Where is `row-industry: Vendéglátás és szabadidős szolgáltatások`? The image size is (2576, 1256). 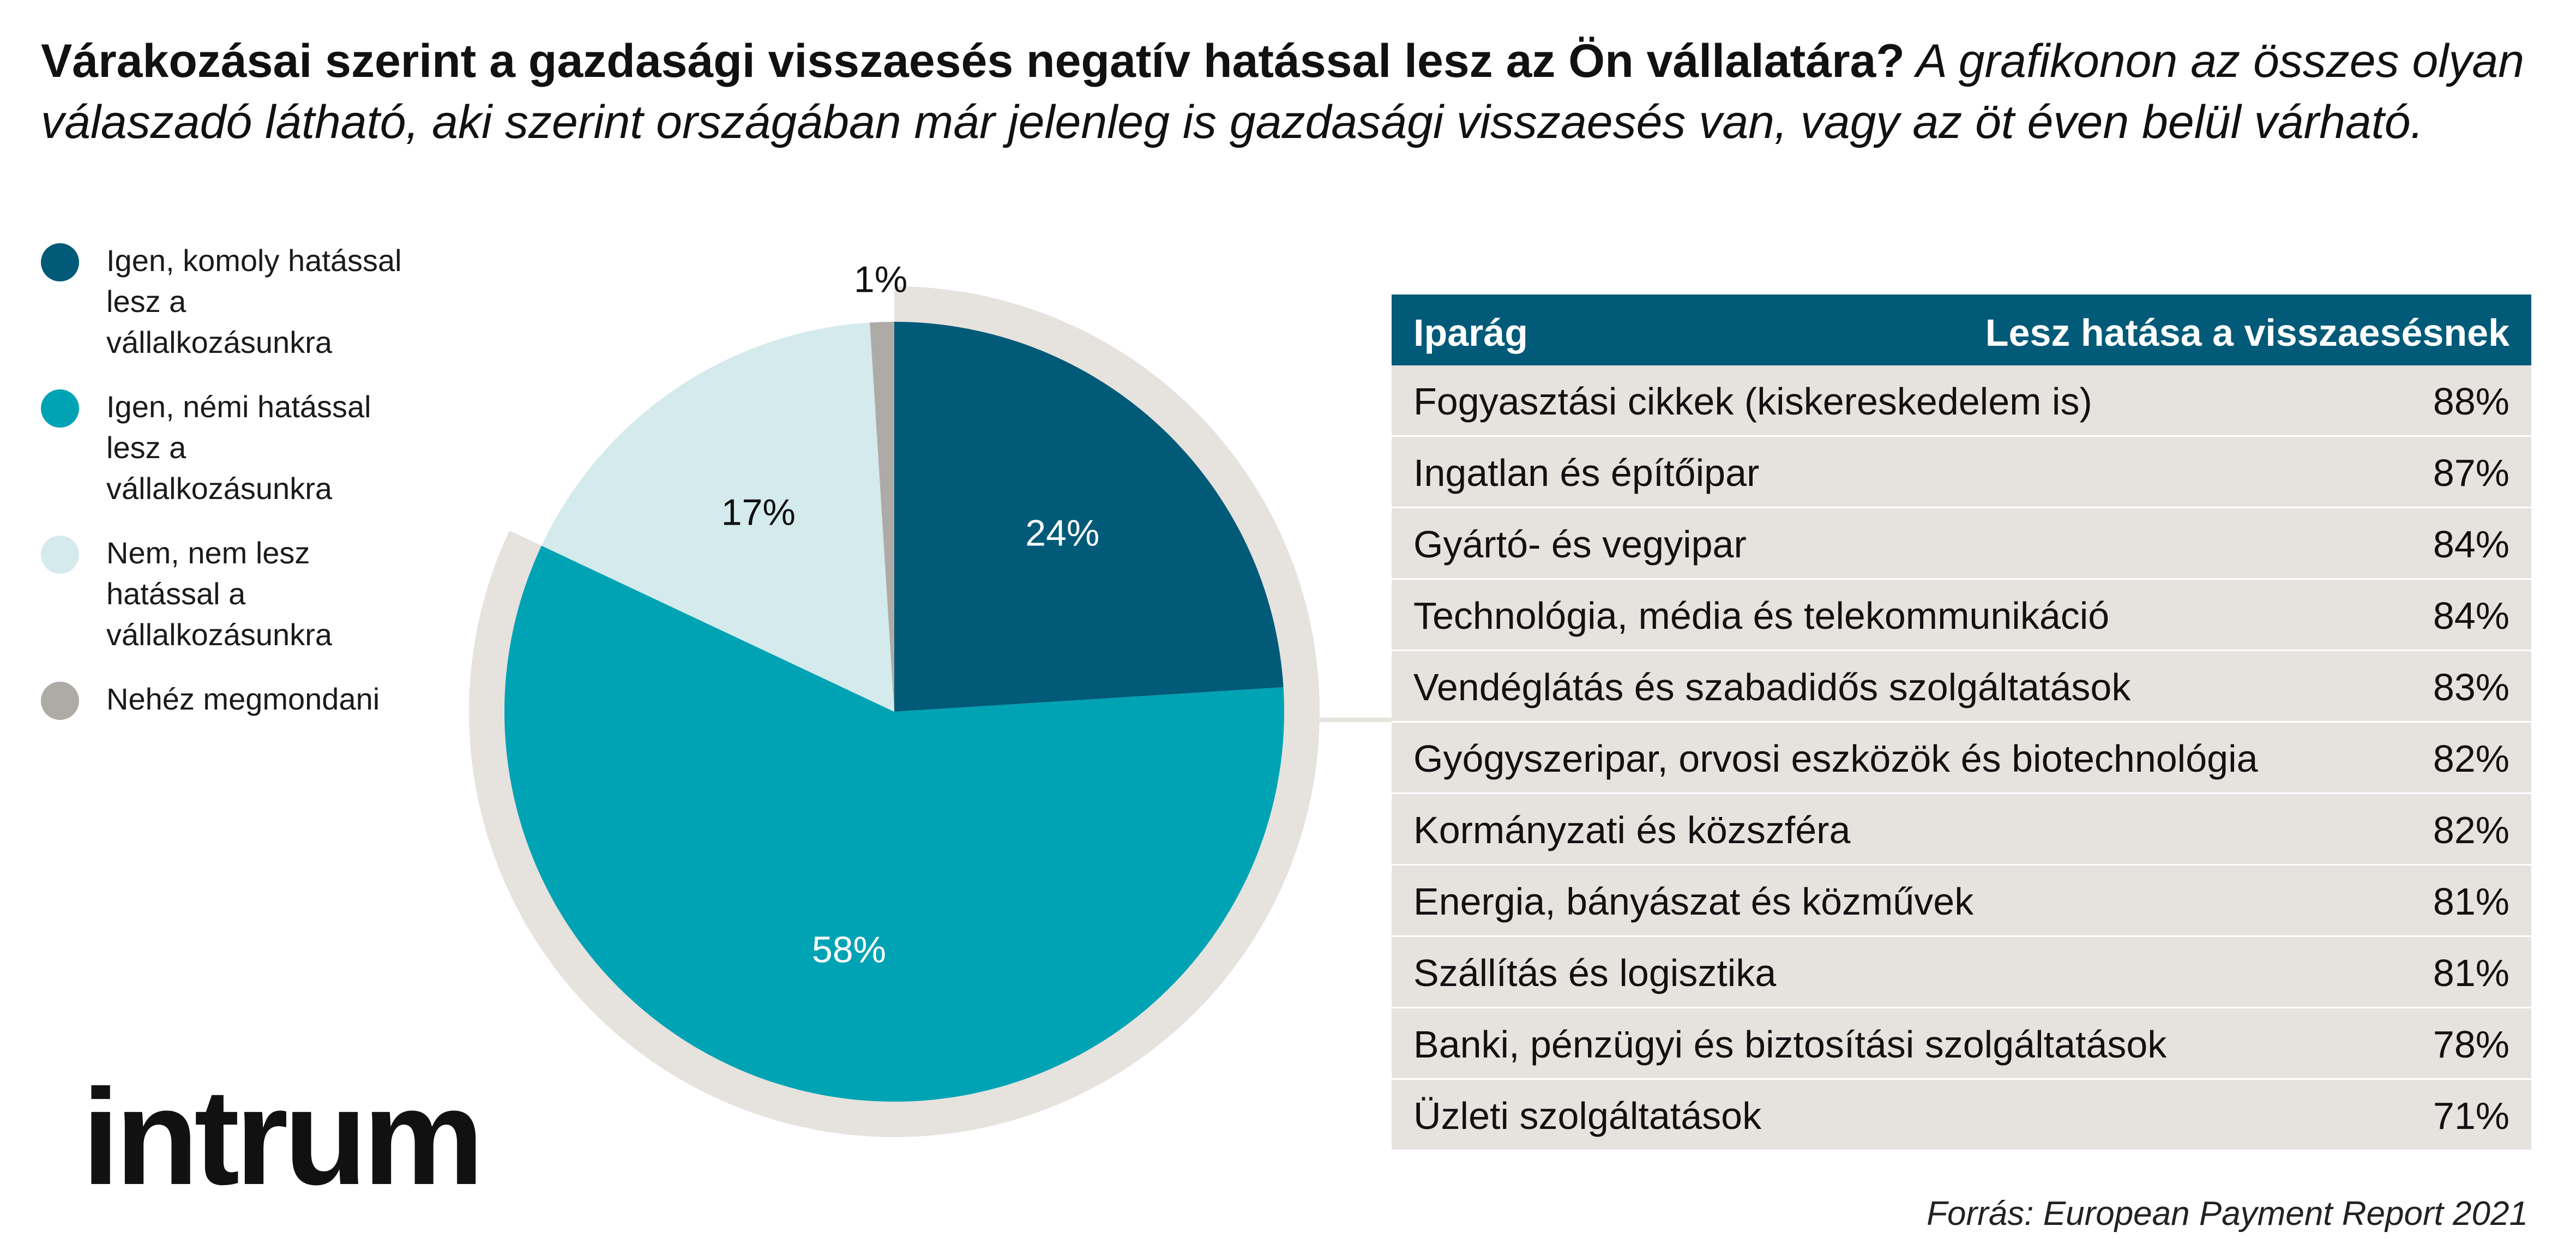 row-industry: Vendéglátás és szabadidős szolgáltatások is located at coordinates (1772, 687).